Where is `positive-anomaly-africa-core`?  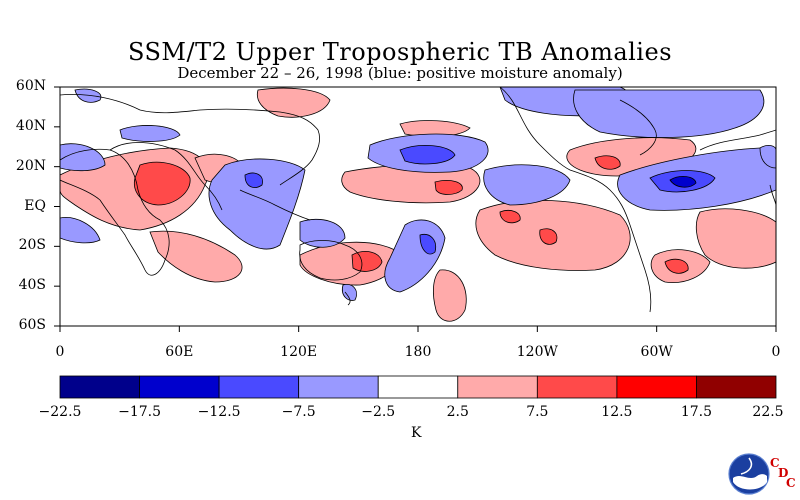
positive-anomaly-africa-core is located at coordinates (162, 183).